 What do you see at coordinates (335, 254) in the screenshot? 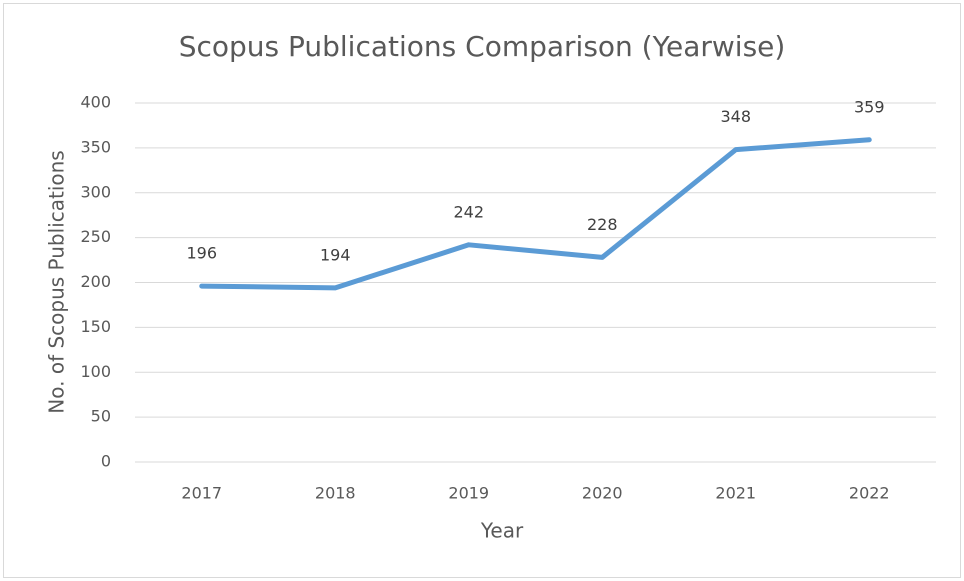
I see `data-label: 194` at bounding box center [335, 254].